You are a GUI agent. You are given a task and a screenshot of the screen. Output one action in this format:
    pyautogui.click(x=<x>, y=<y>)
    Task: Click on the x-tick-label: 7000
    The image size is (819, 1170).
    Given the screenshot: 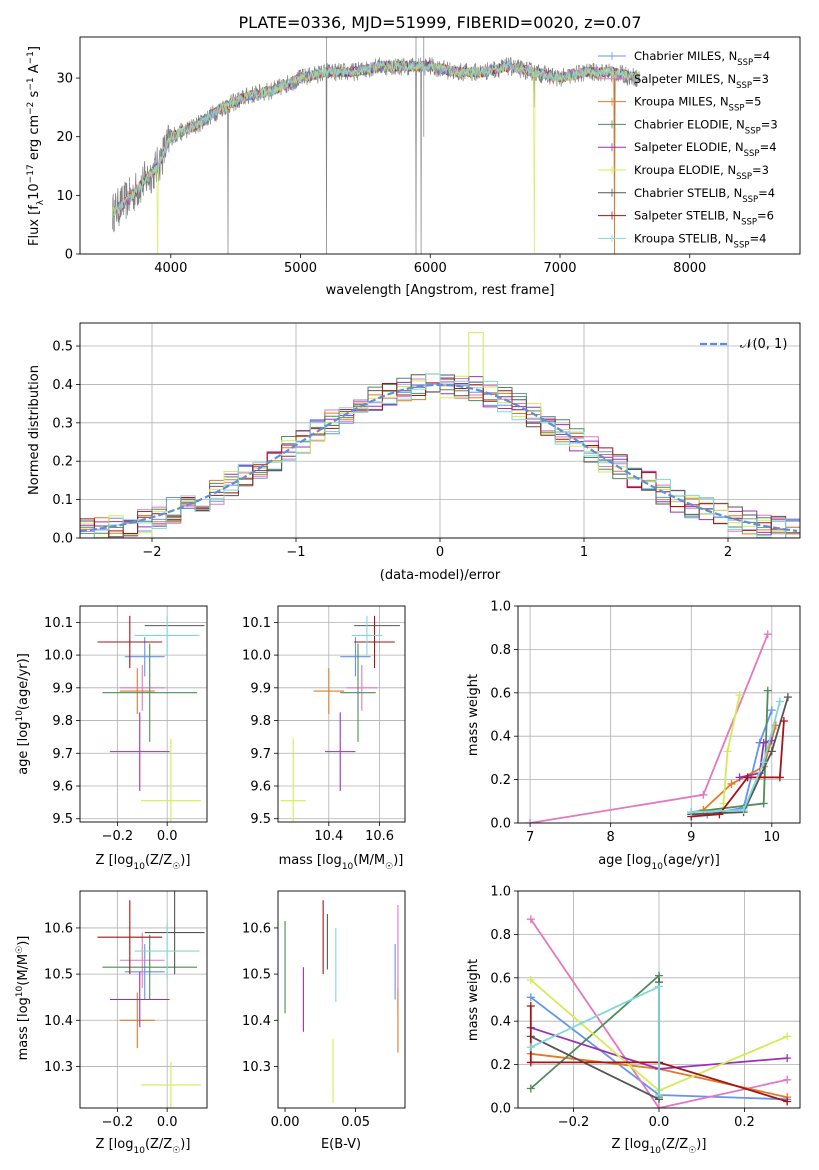 What is the action you would take?
    pyautogui.click(x=559, y=268)
    